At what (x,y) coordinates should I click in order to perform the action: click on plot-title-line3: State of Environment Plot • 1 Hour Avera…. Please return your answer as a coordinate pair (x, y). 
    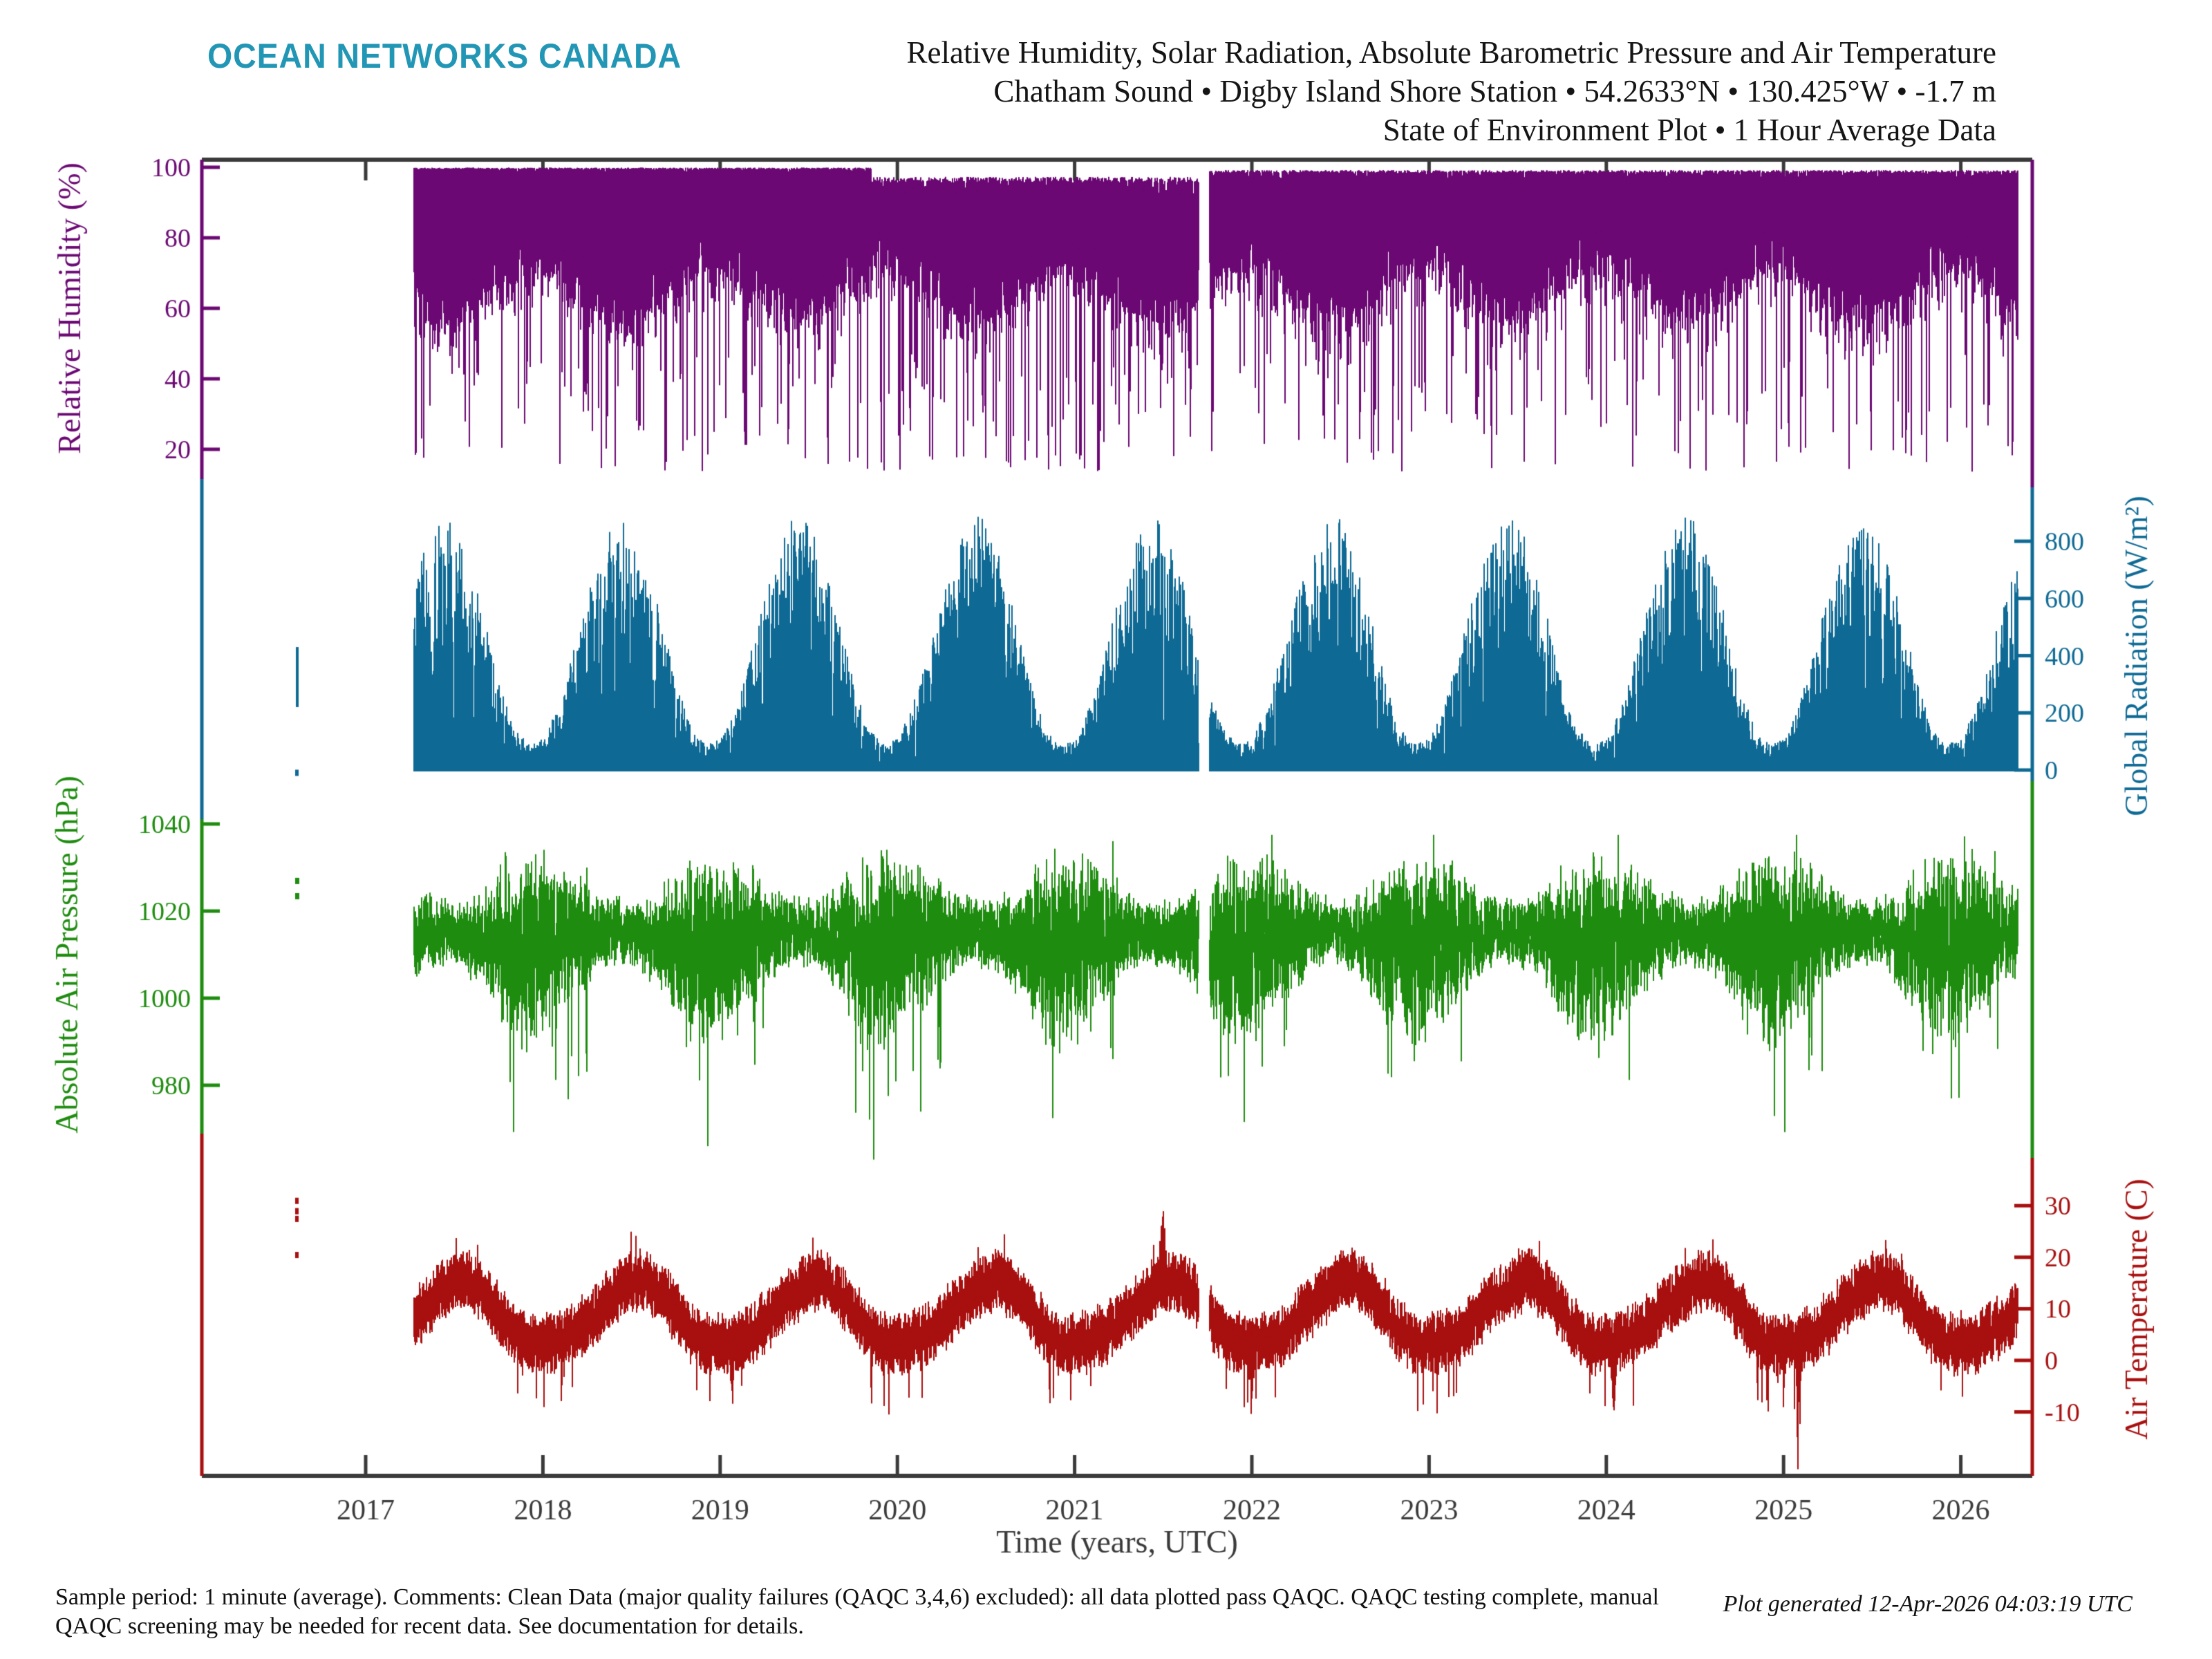
    Looking at the image, I should click on (1689, 130).